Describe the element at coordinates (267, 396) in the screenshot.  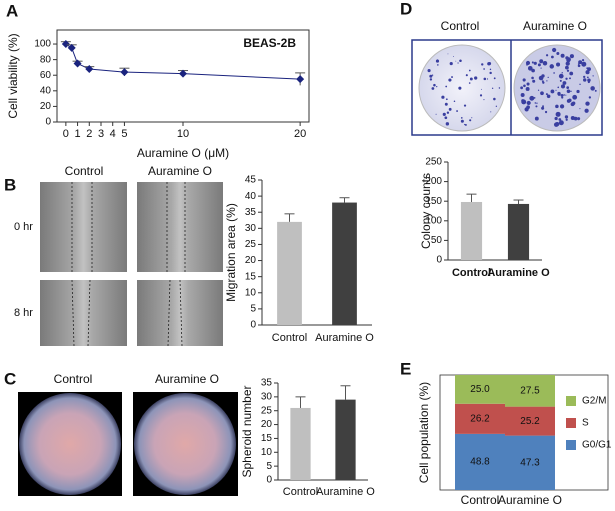
I see `y-tick-label: 30` at that location.